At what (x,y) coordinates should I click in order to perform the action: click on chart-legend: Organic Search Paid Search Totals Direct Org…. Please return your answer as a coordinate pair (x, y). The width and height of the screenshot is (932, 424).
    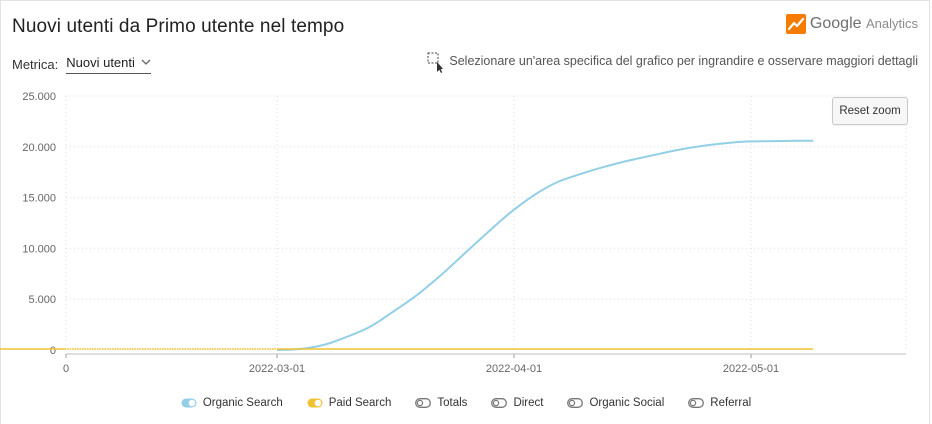
    Looking at the image, I should click on (466, 403).